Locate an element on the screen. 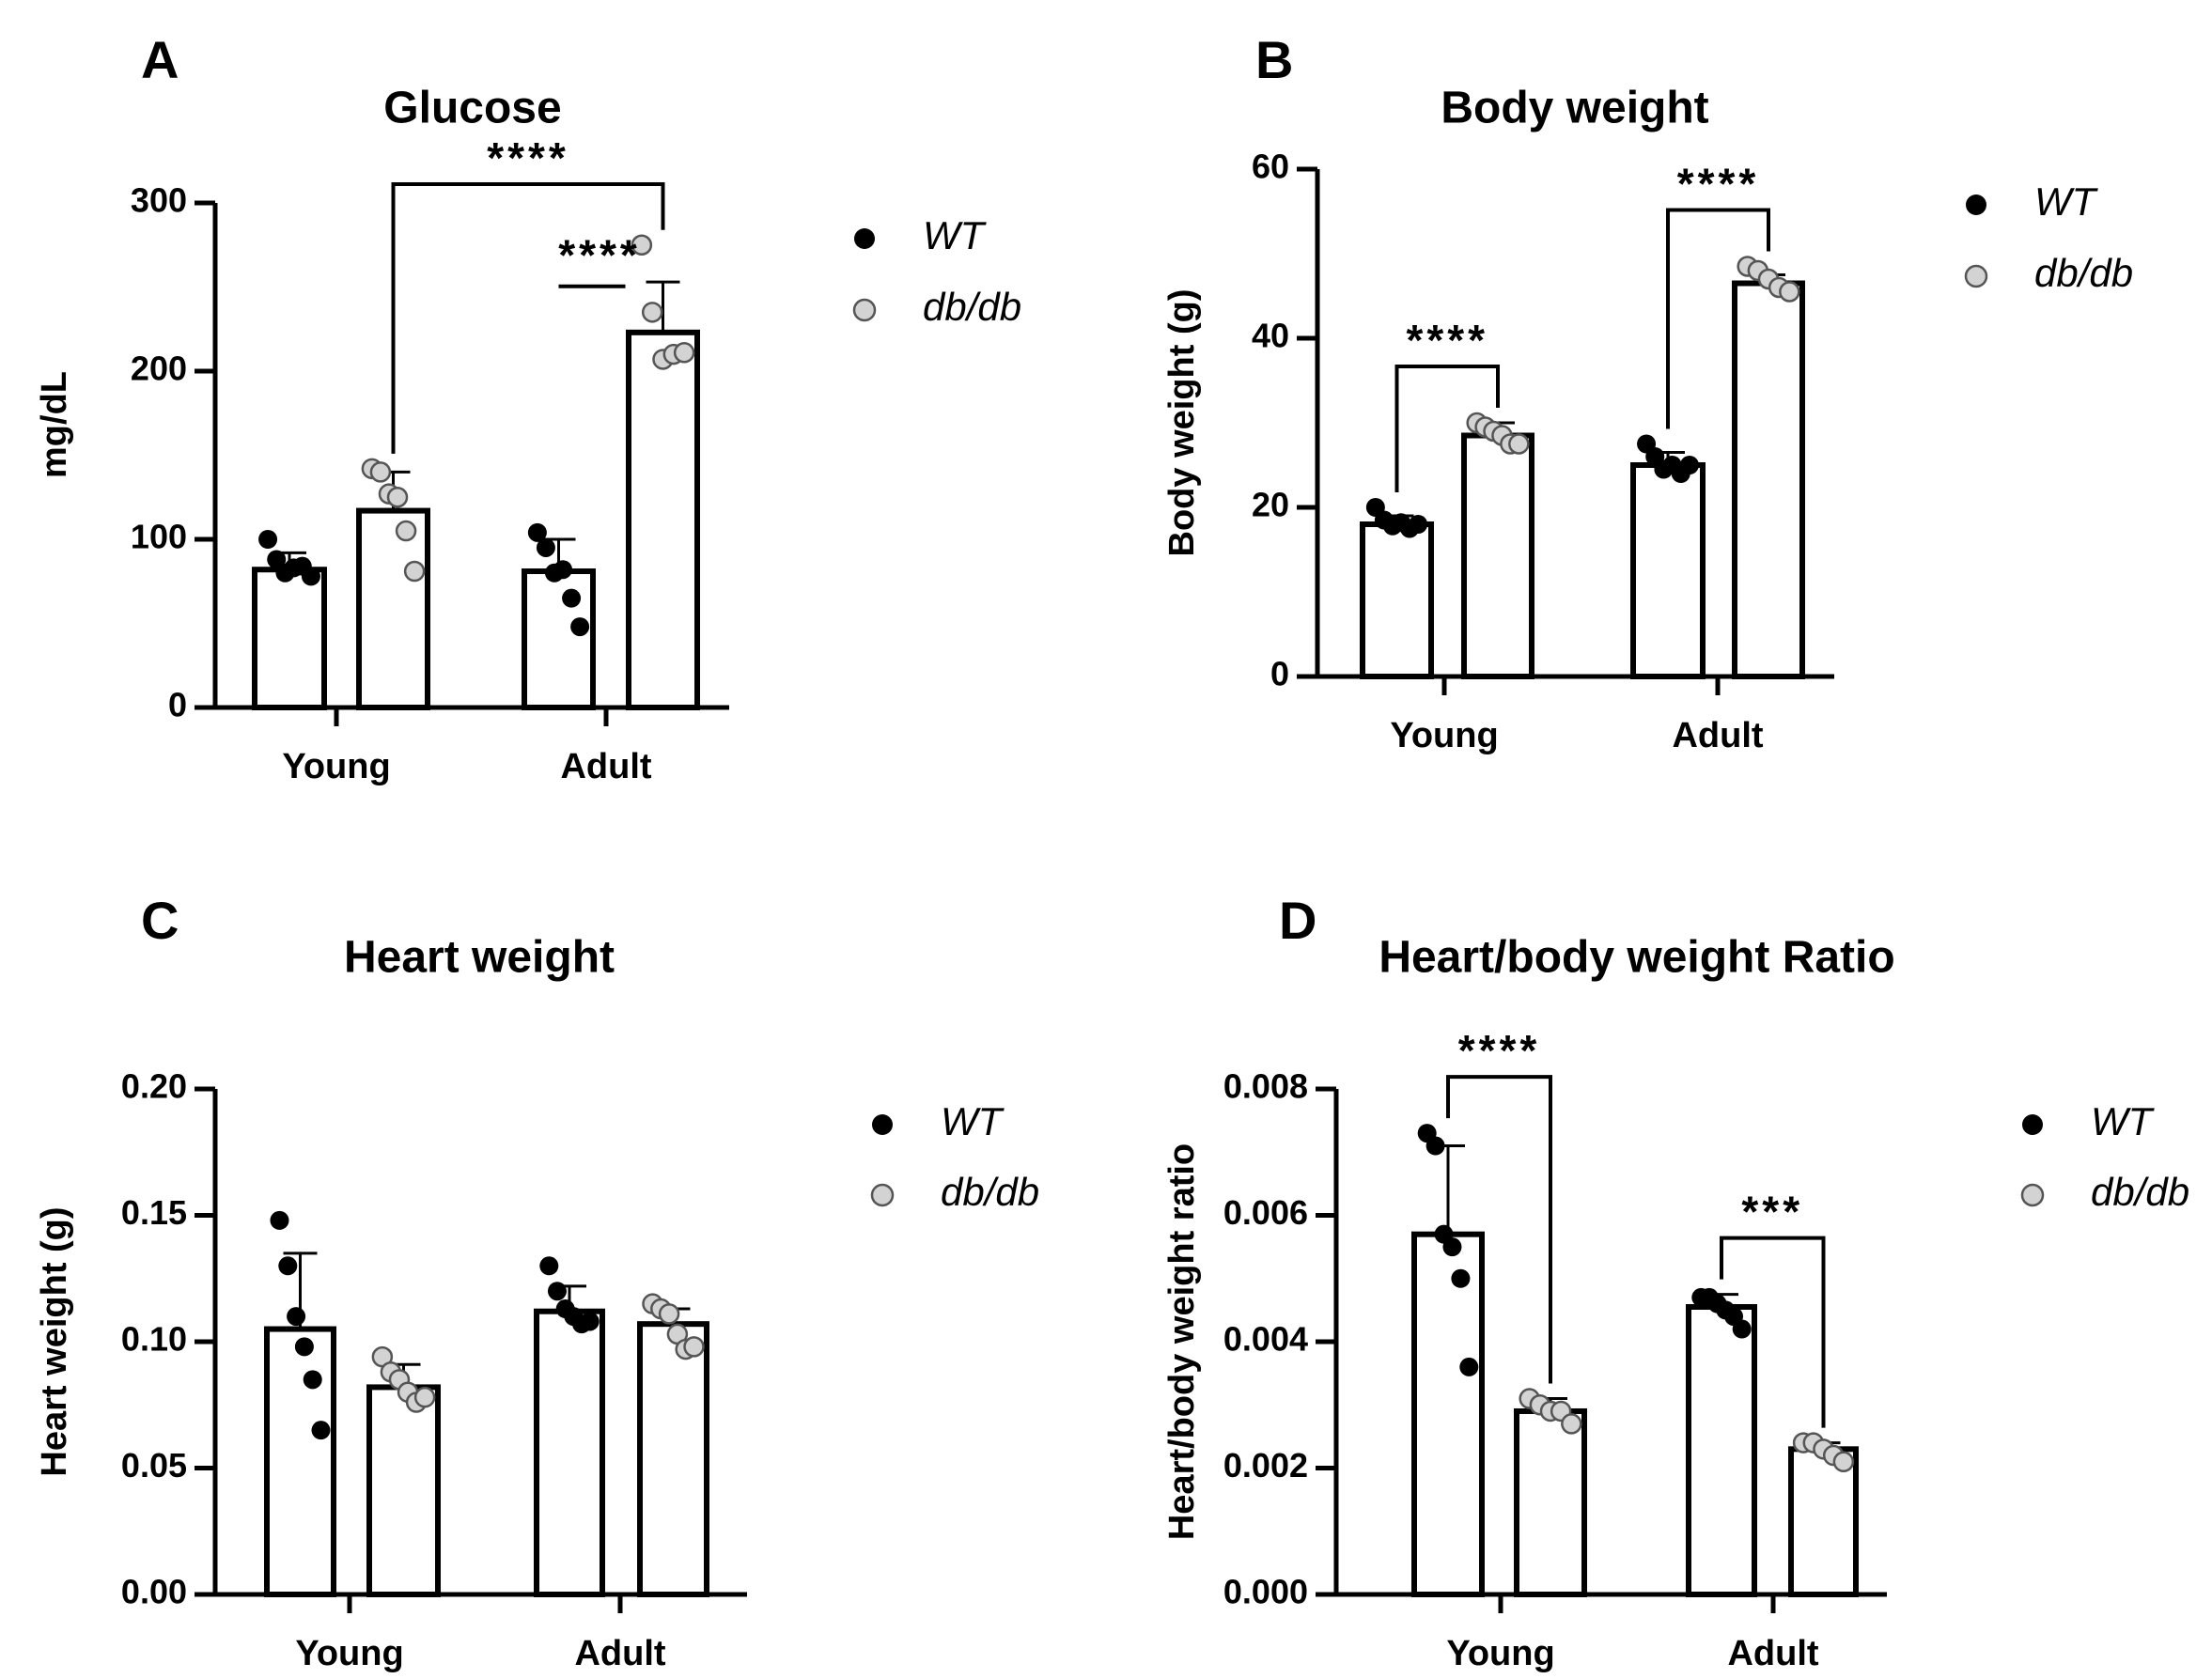  y-tick-label: 0.15 is located at coordinates (154, 1212).